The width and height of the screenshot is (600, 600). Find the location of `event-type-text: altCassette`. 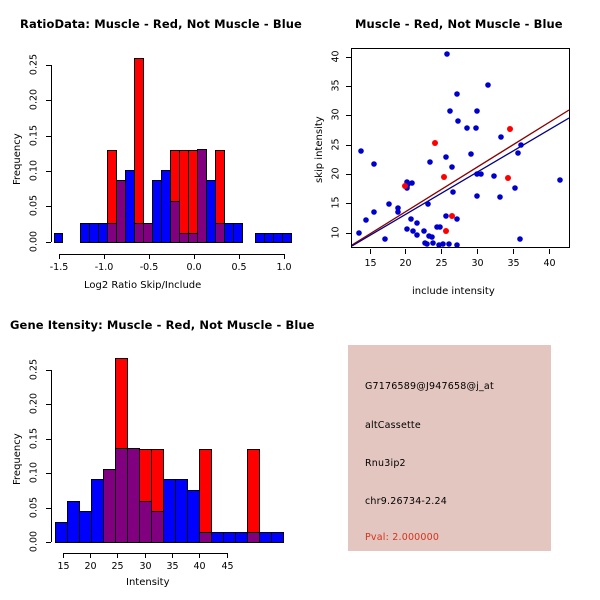

event-type-text: altCassette is located at coordinates (393, 425).